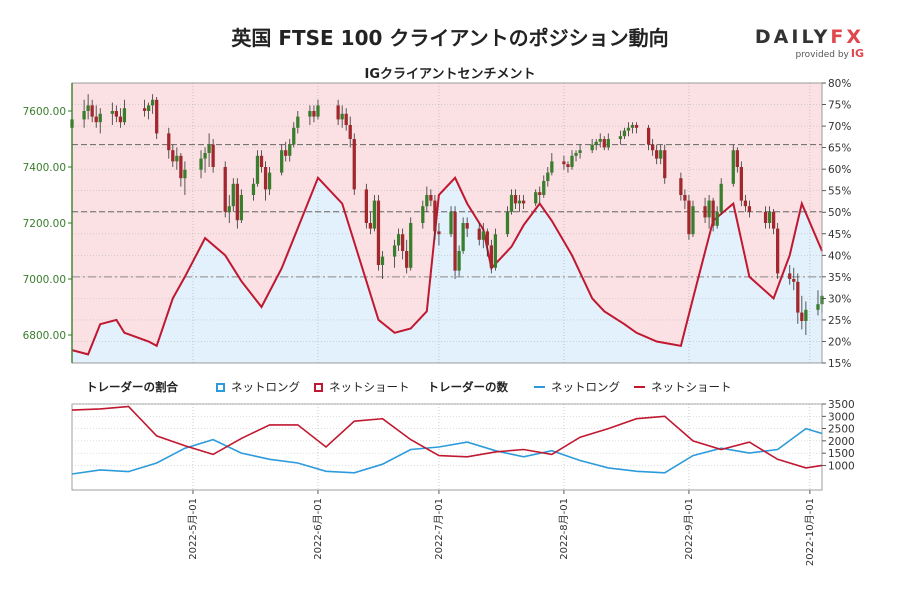 The width and height of the screenshot is (900, 600). Describe the element at coordinates (841, 454) in the screenshot. I see `count-tick-label: 1500` at that location.